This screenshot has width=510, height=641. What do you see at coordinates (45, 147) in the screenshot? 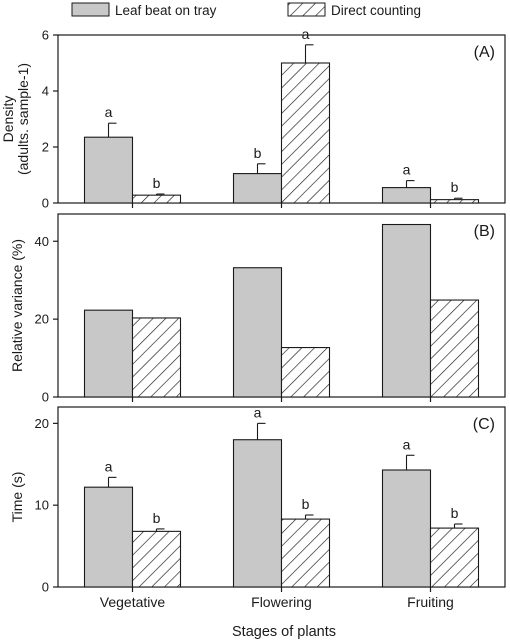
I see `y-tick-label: 2` at bounding box center [45, 147].